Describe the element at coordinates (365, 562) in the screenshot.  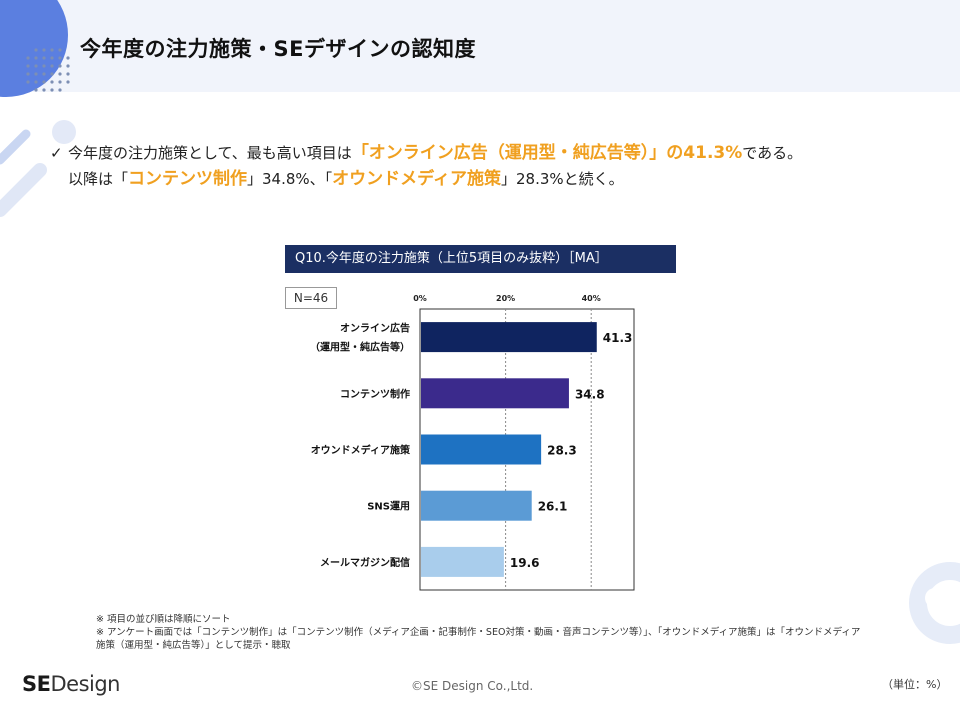
I see `category-label: メールマガジン配信` at that location.